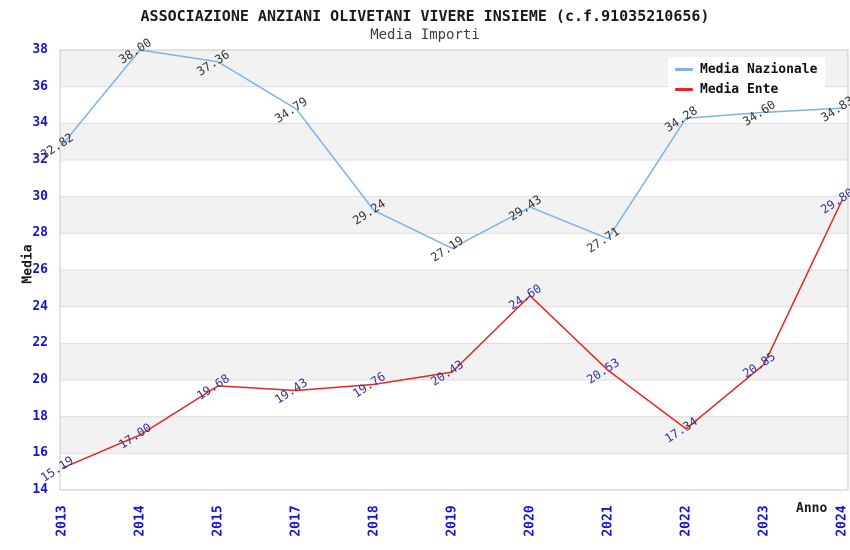 The height and width of the screenshot is (550, 850). I want to click on y-tick-label: 36, so click(40, 86).